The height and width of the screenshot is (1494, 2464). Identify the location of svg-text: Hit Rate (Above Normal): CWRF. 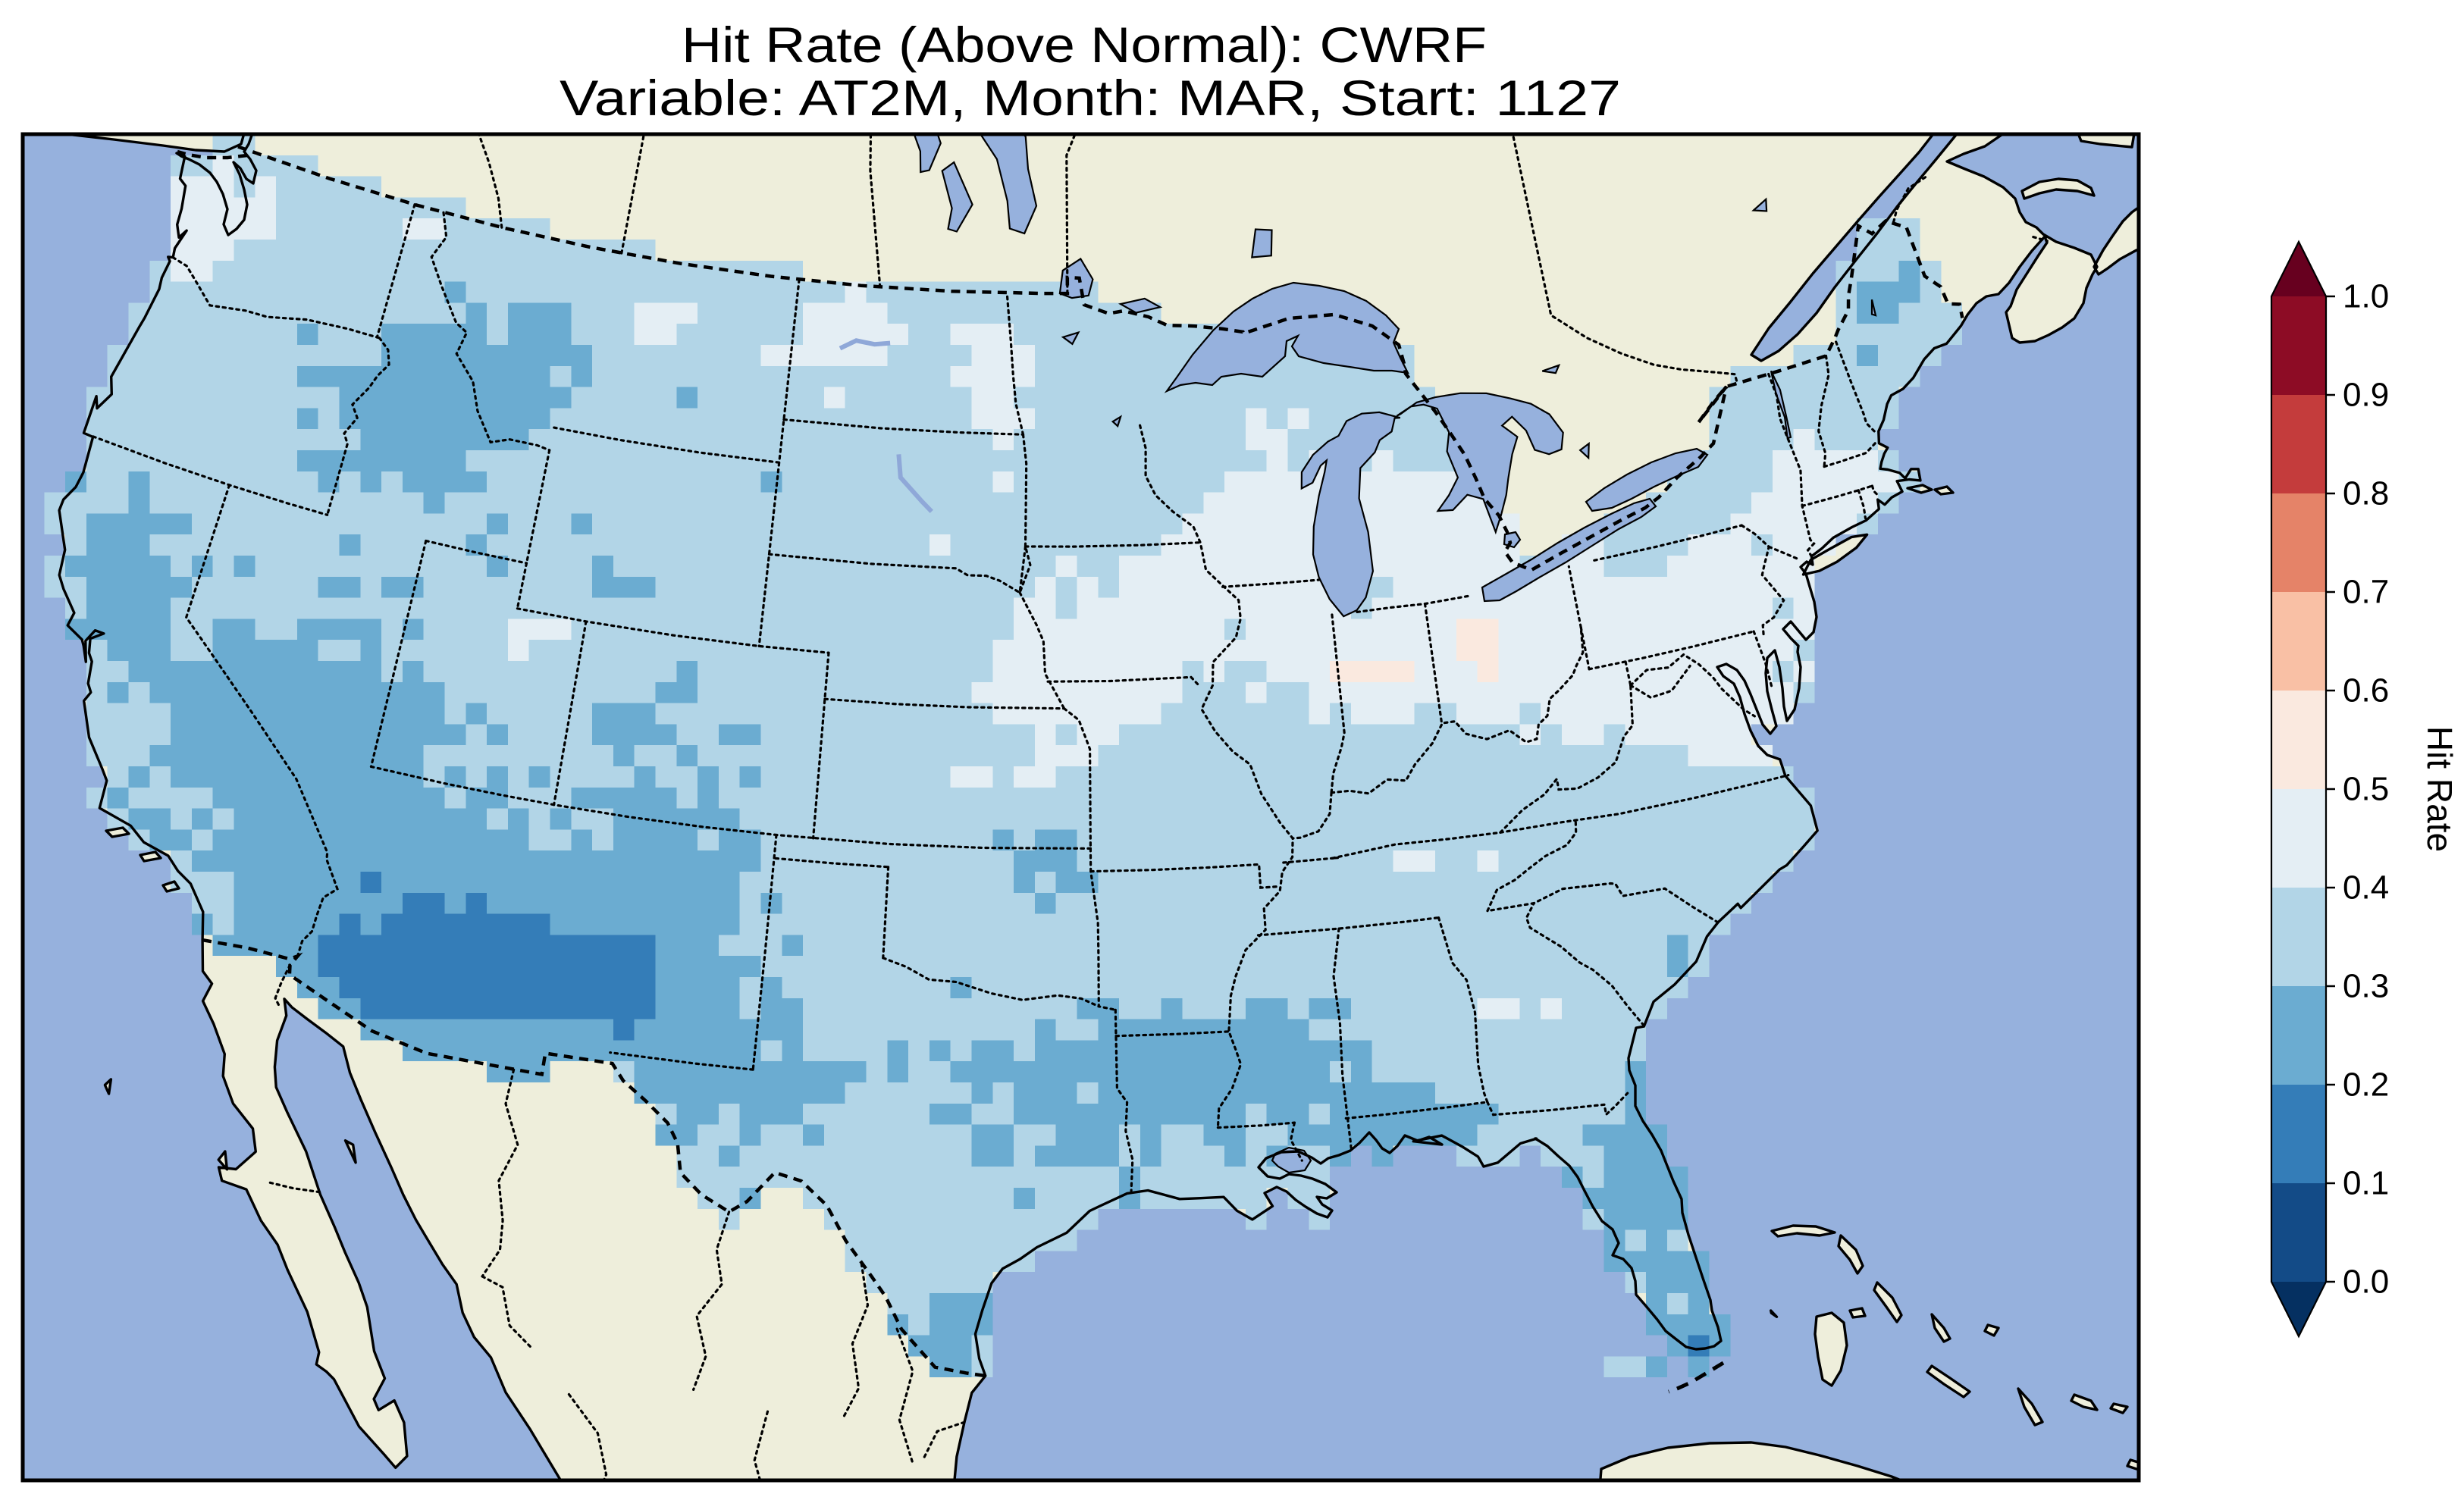
(1084, 45).